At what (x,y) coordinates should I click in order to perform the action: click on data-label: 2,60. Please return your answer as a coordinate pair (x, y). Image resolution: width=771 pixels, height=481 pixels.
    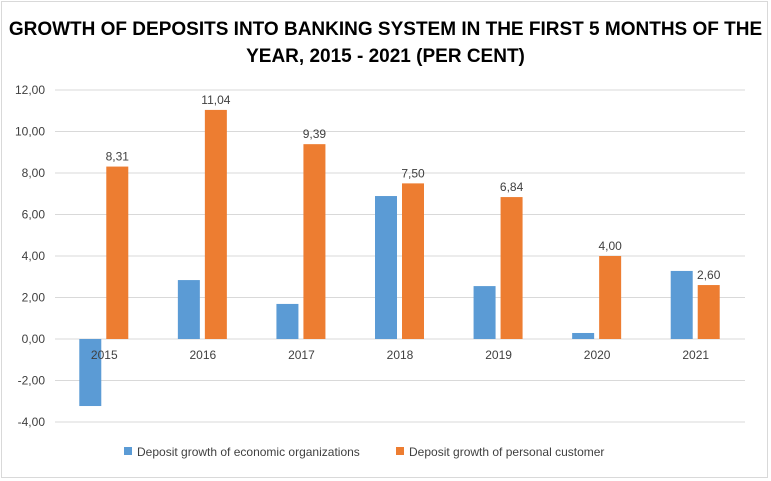
    Looking at the image, I should click on (709, 275).